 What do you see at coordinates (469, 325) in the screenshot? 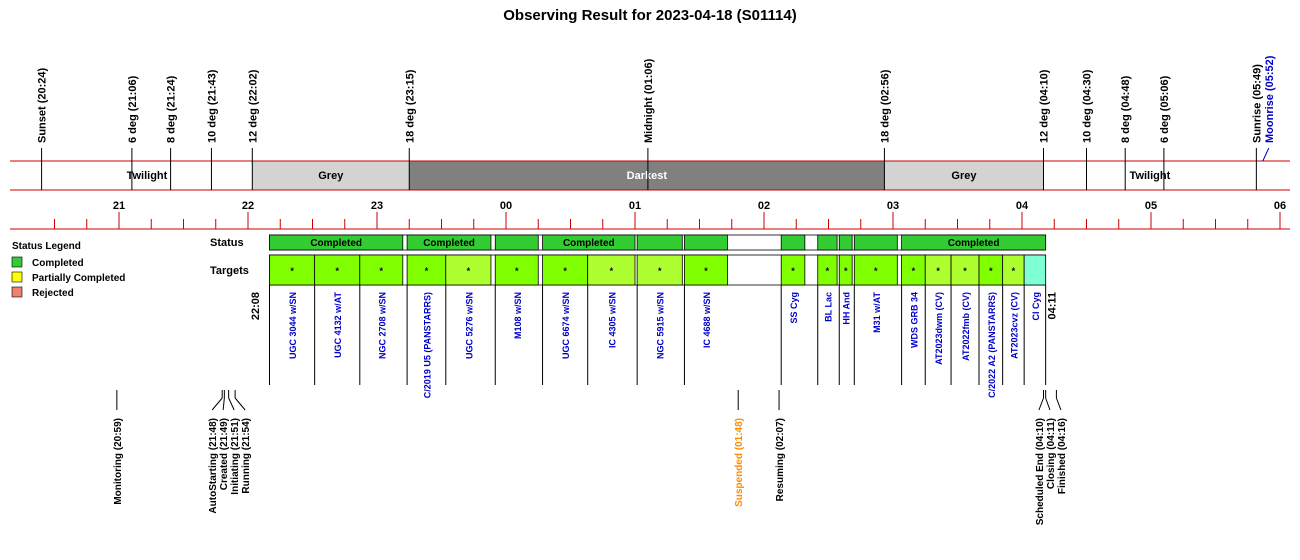
I see `target-name: UGC 5276 w/SN` at bounding box center [469, 325].